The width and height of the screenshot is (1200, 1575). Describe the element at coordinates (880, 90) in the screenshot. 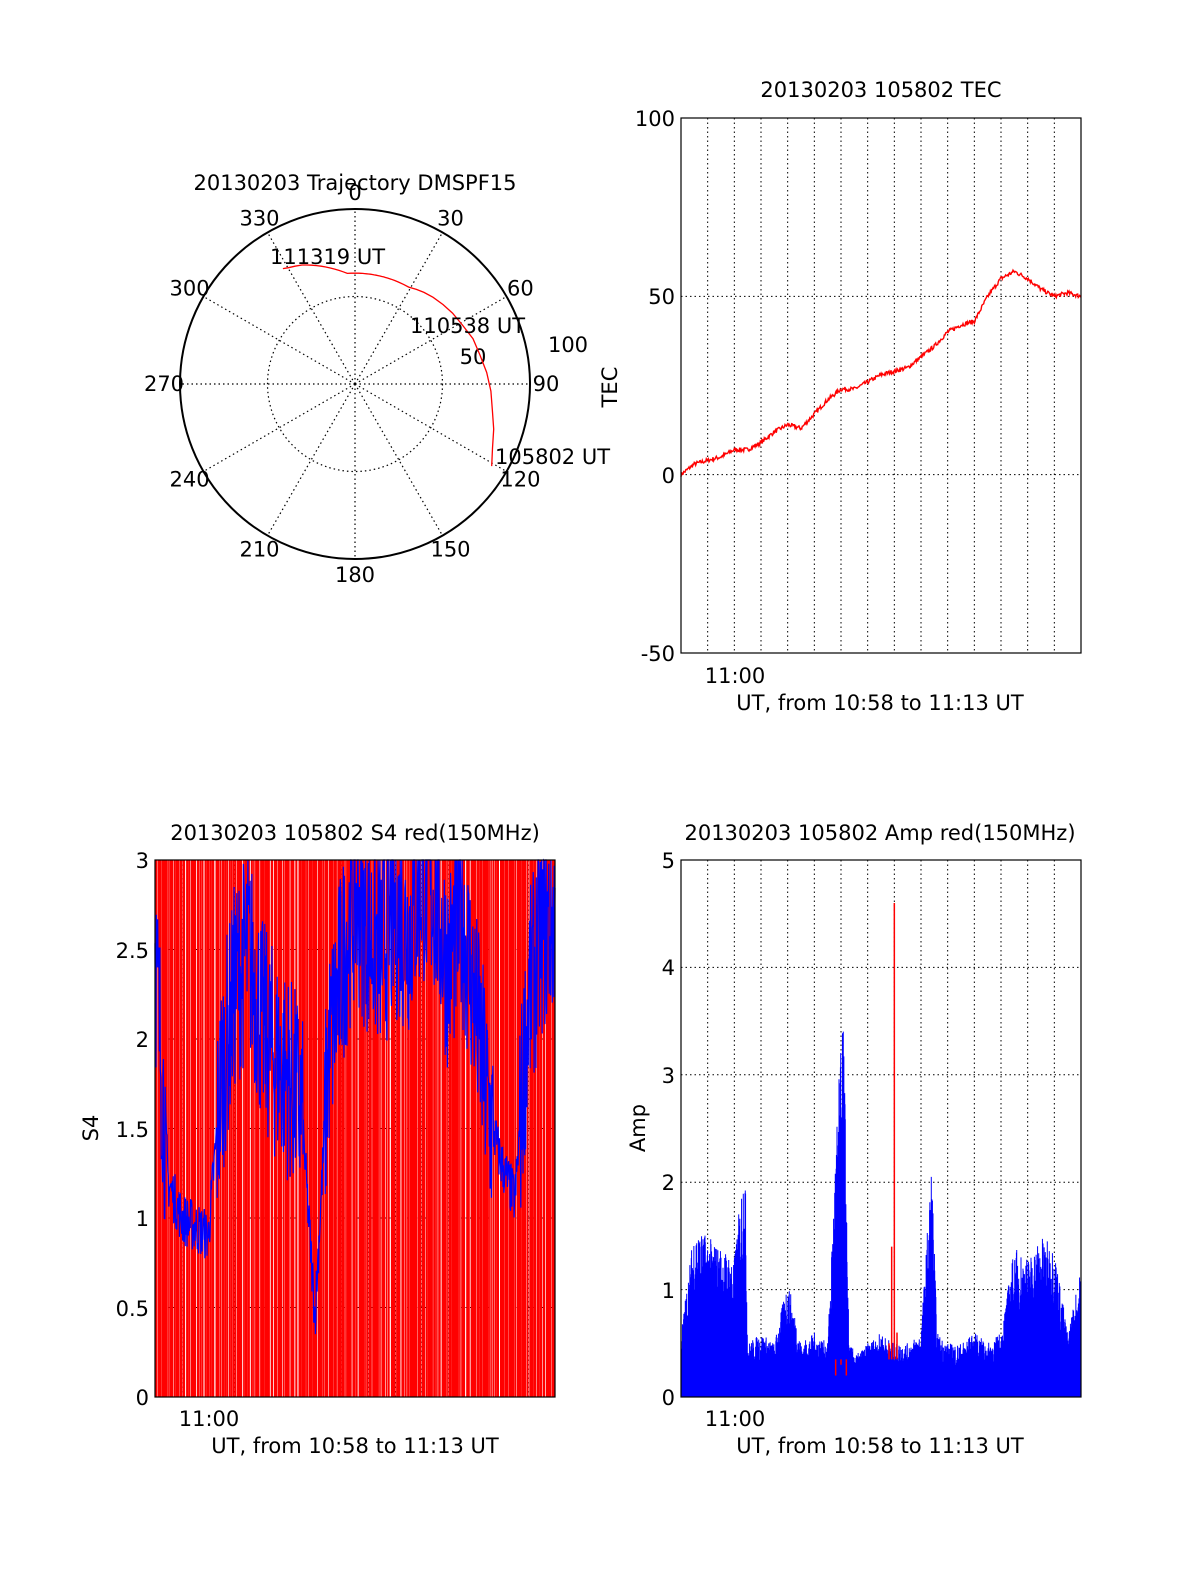

I see `tec-title: 20130203 105802 TEC` at that location.